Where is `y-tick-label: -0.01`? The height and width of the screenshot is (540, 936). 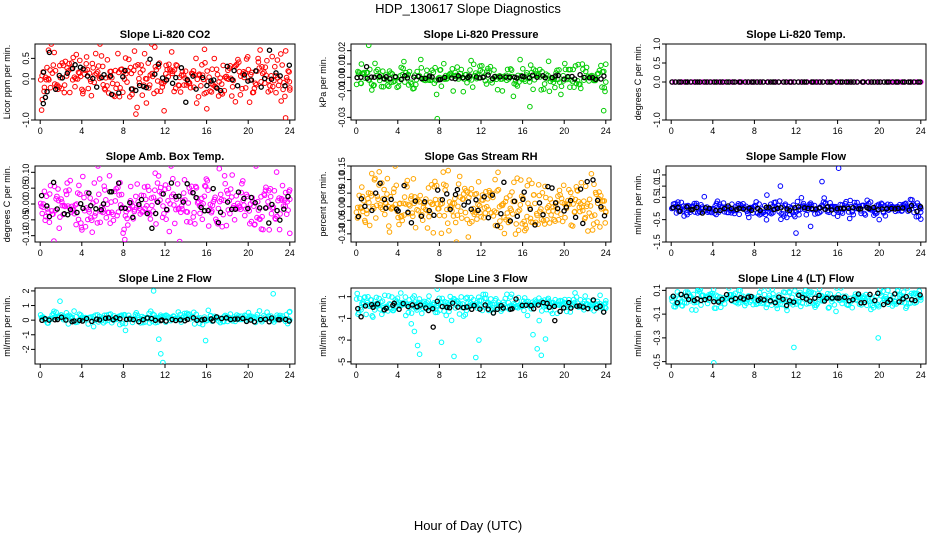 y-tick-label: -0.01 is located at coordinates (342, 90).